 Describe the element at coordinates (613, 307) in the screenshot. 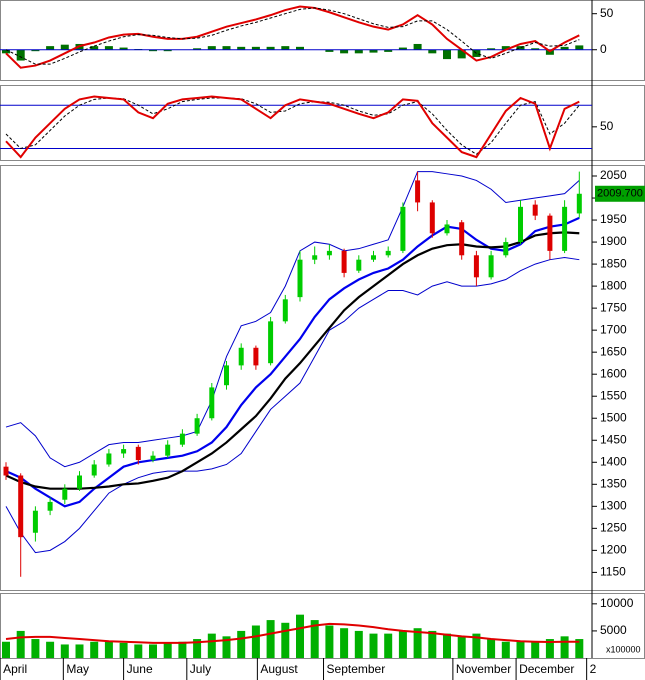

I see `y-tick-label: 1750` at that location.